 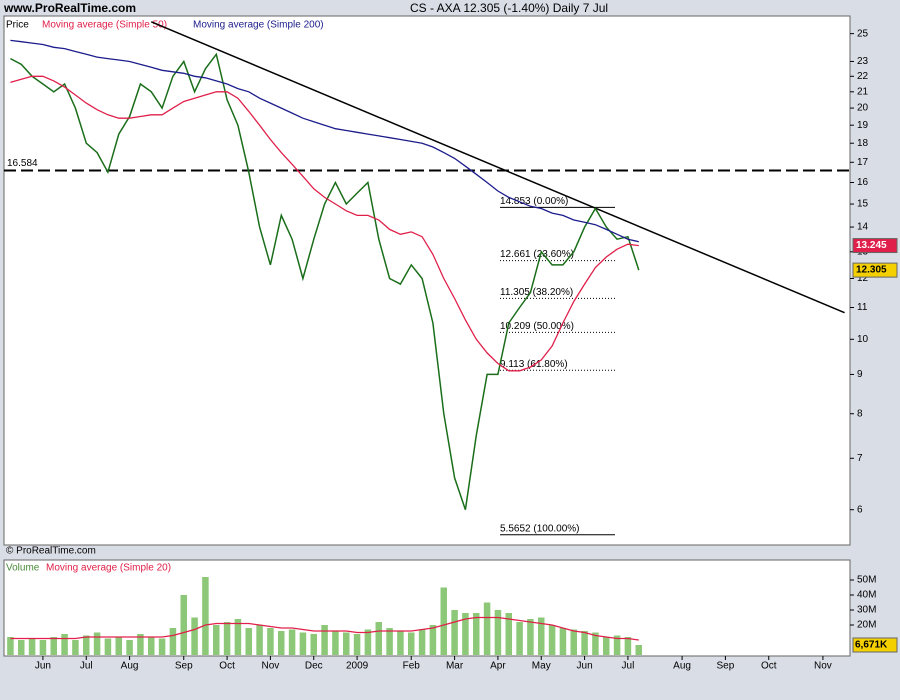 What do you see at coordinates (108, 568) in the screenshot?
I see `legend-volume-ma: Moving average (Simple 20)` at bounding box center [108, 568].